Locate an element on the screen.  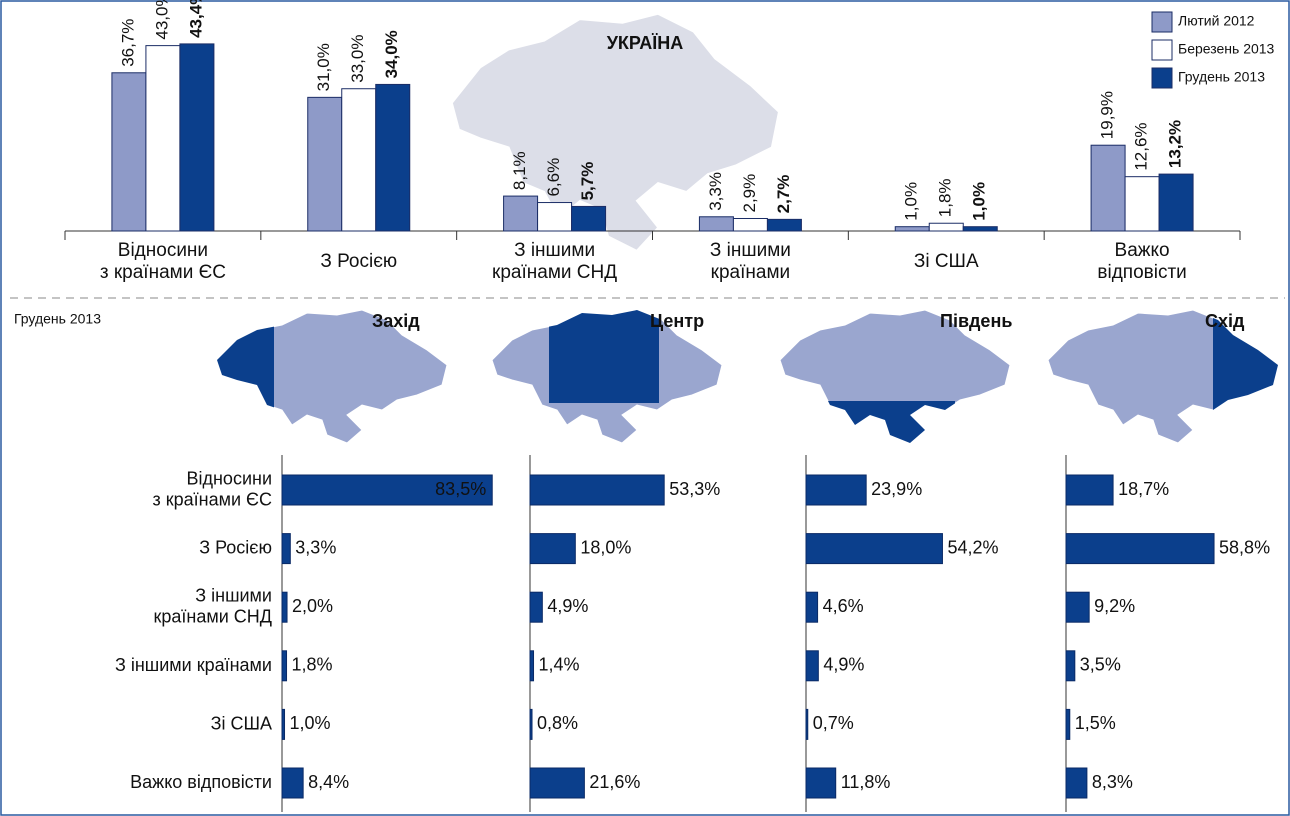
data-label: 4,6% is located at coordinates (843, 606).